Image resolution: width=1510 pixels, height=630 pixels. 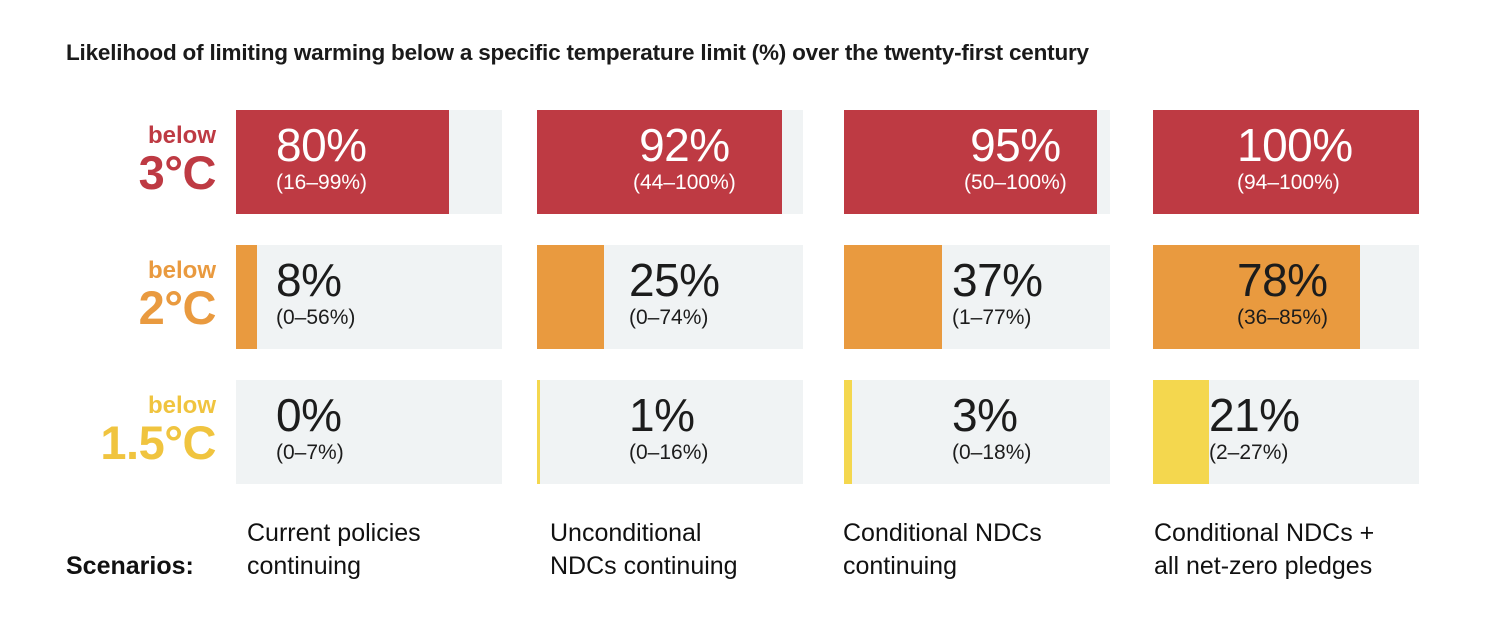 I want to click on scenario-label: Unconditional NDCs continuing, so click(x=644, y=550).